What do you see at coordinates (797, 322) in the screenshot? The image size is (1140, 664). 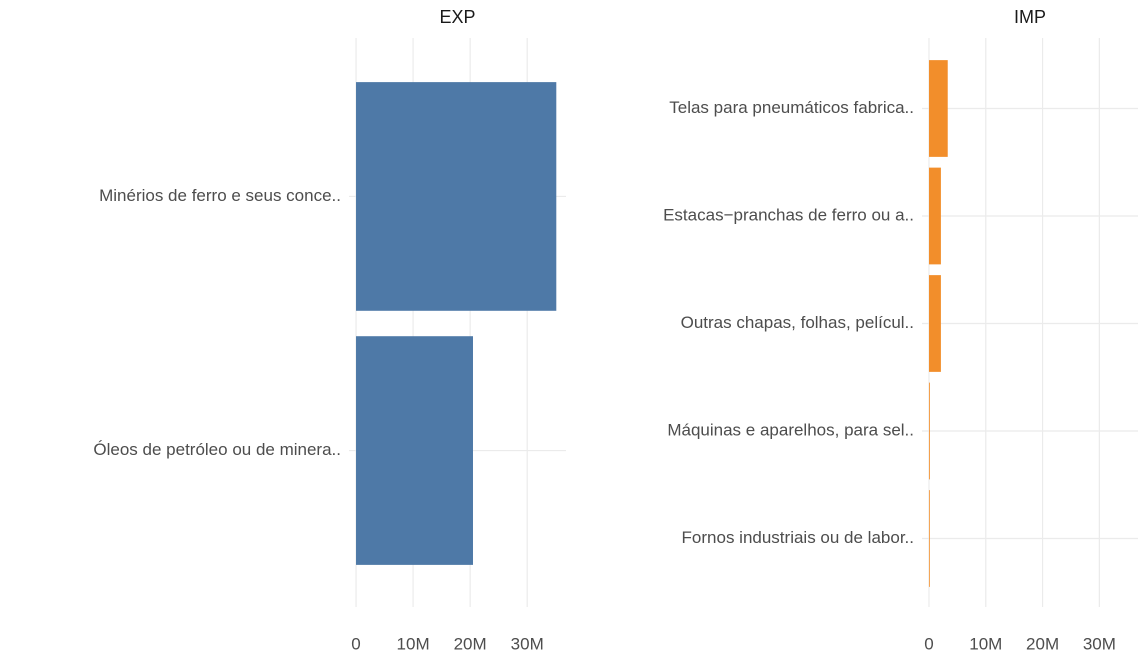 I see `y-tick-label: Outras chapas, folhas, películ..` at bounding box center [797, 322].